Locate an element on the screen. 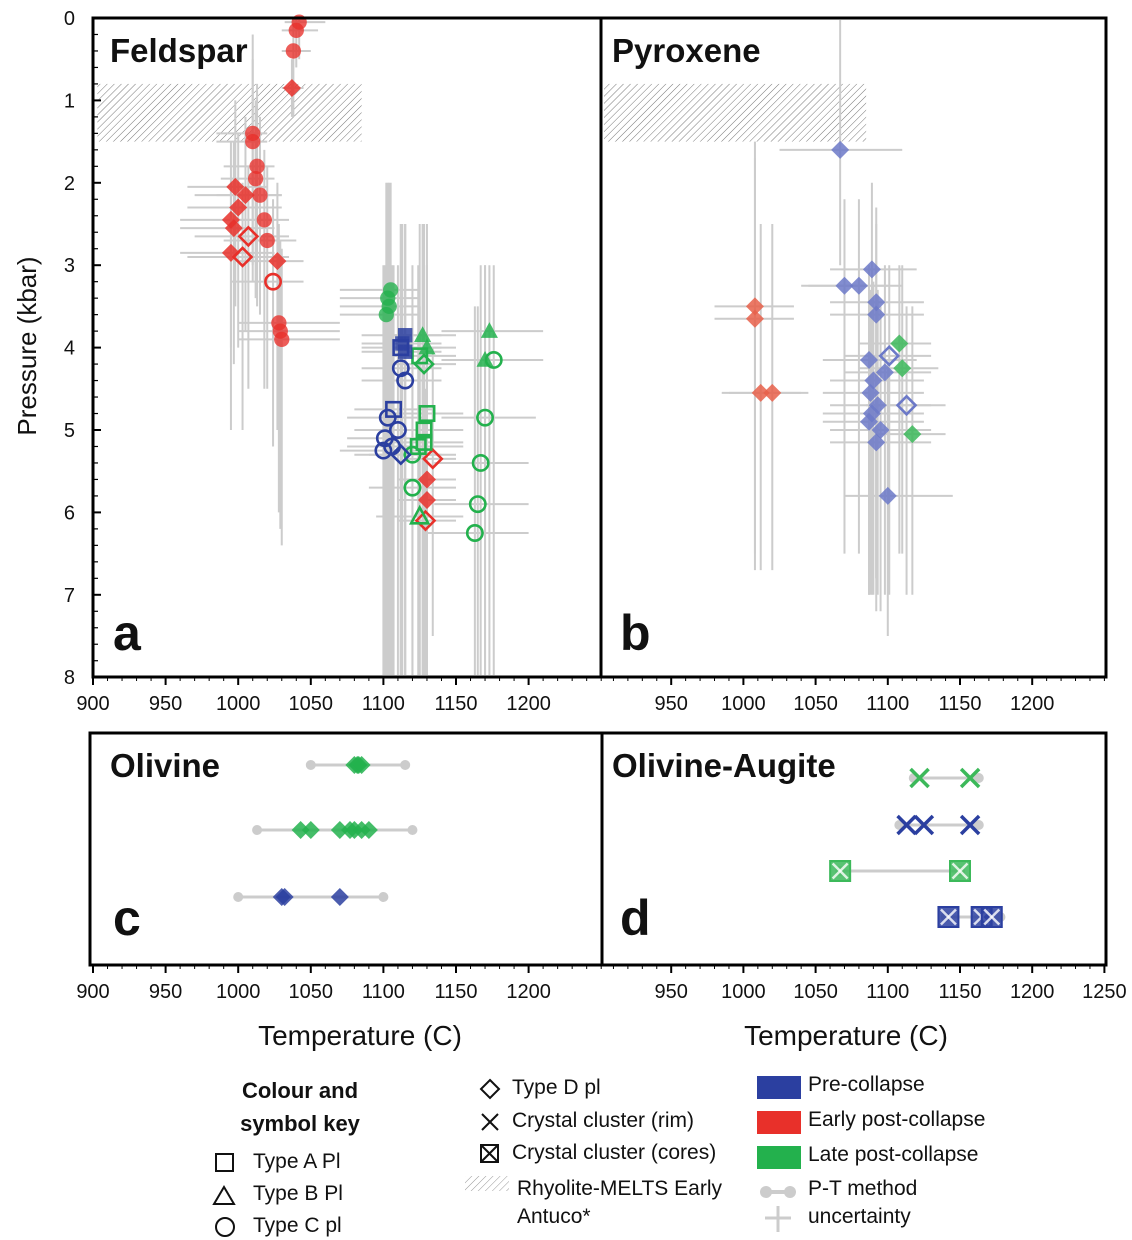 The height and width of the screenshot is (1240, 1132). y-tick-label: 7 is located at coordinates (69, 596).